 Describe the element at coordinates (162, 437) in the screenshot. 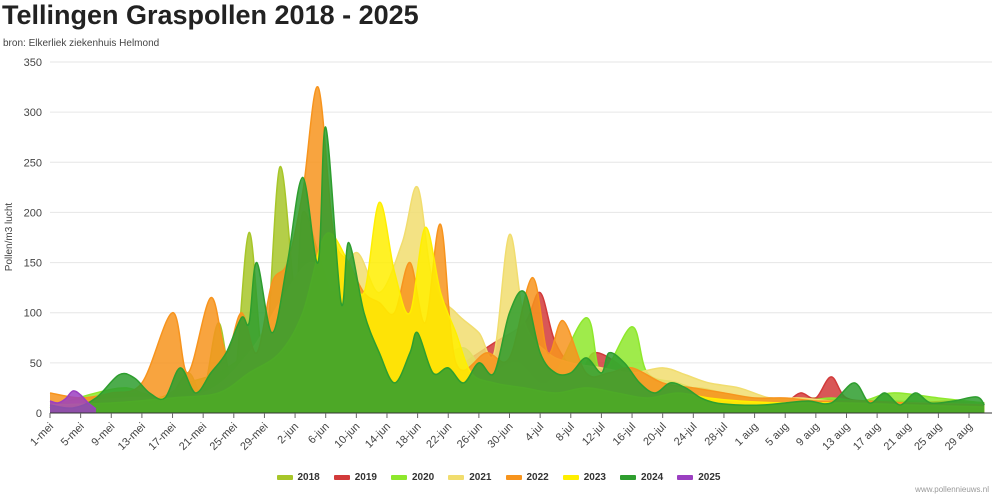

I see `x-tick-label: 17-mei` at that location.